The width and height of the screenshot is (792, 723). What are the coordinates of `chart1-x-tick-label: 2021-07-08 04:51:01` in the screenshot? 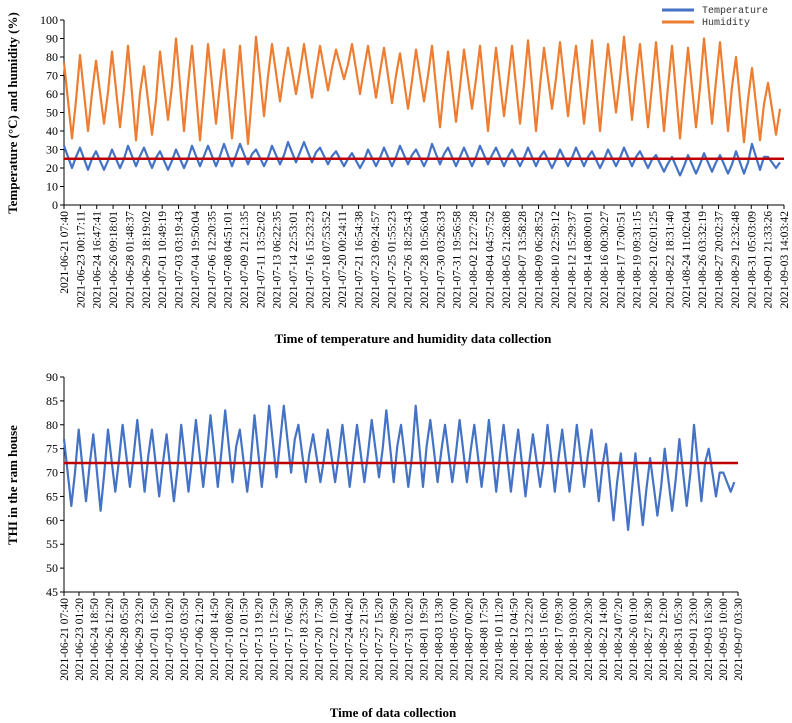 It's located at (229, 260).